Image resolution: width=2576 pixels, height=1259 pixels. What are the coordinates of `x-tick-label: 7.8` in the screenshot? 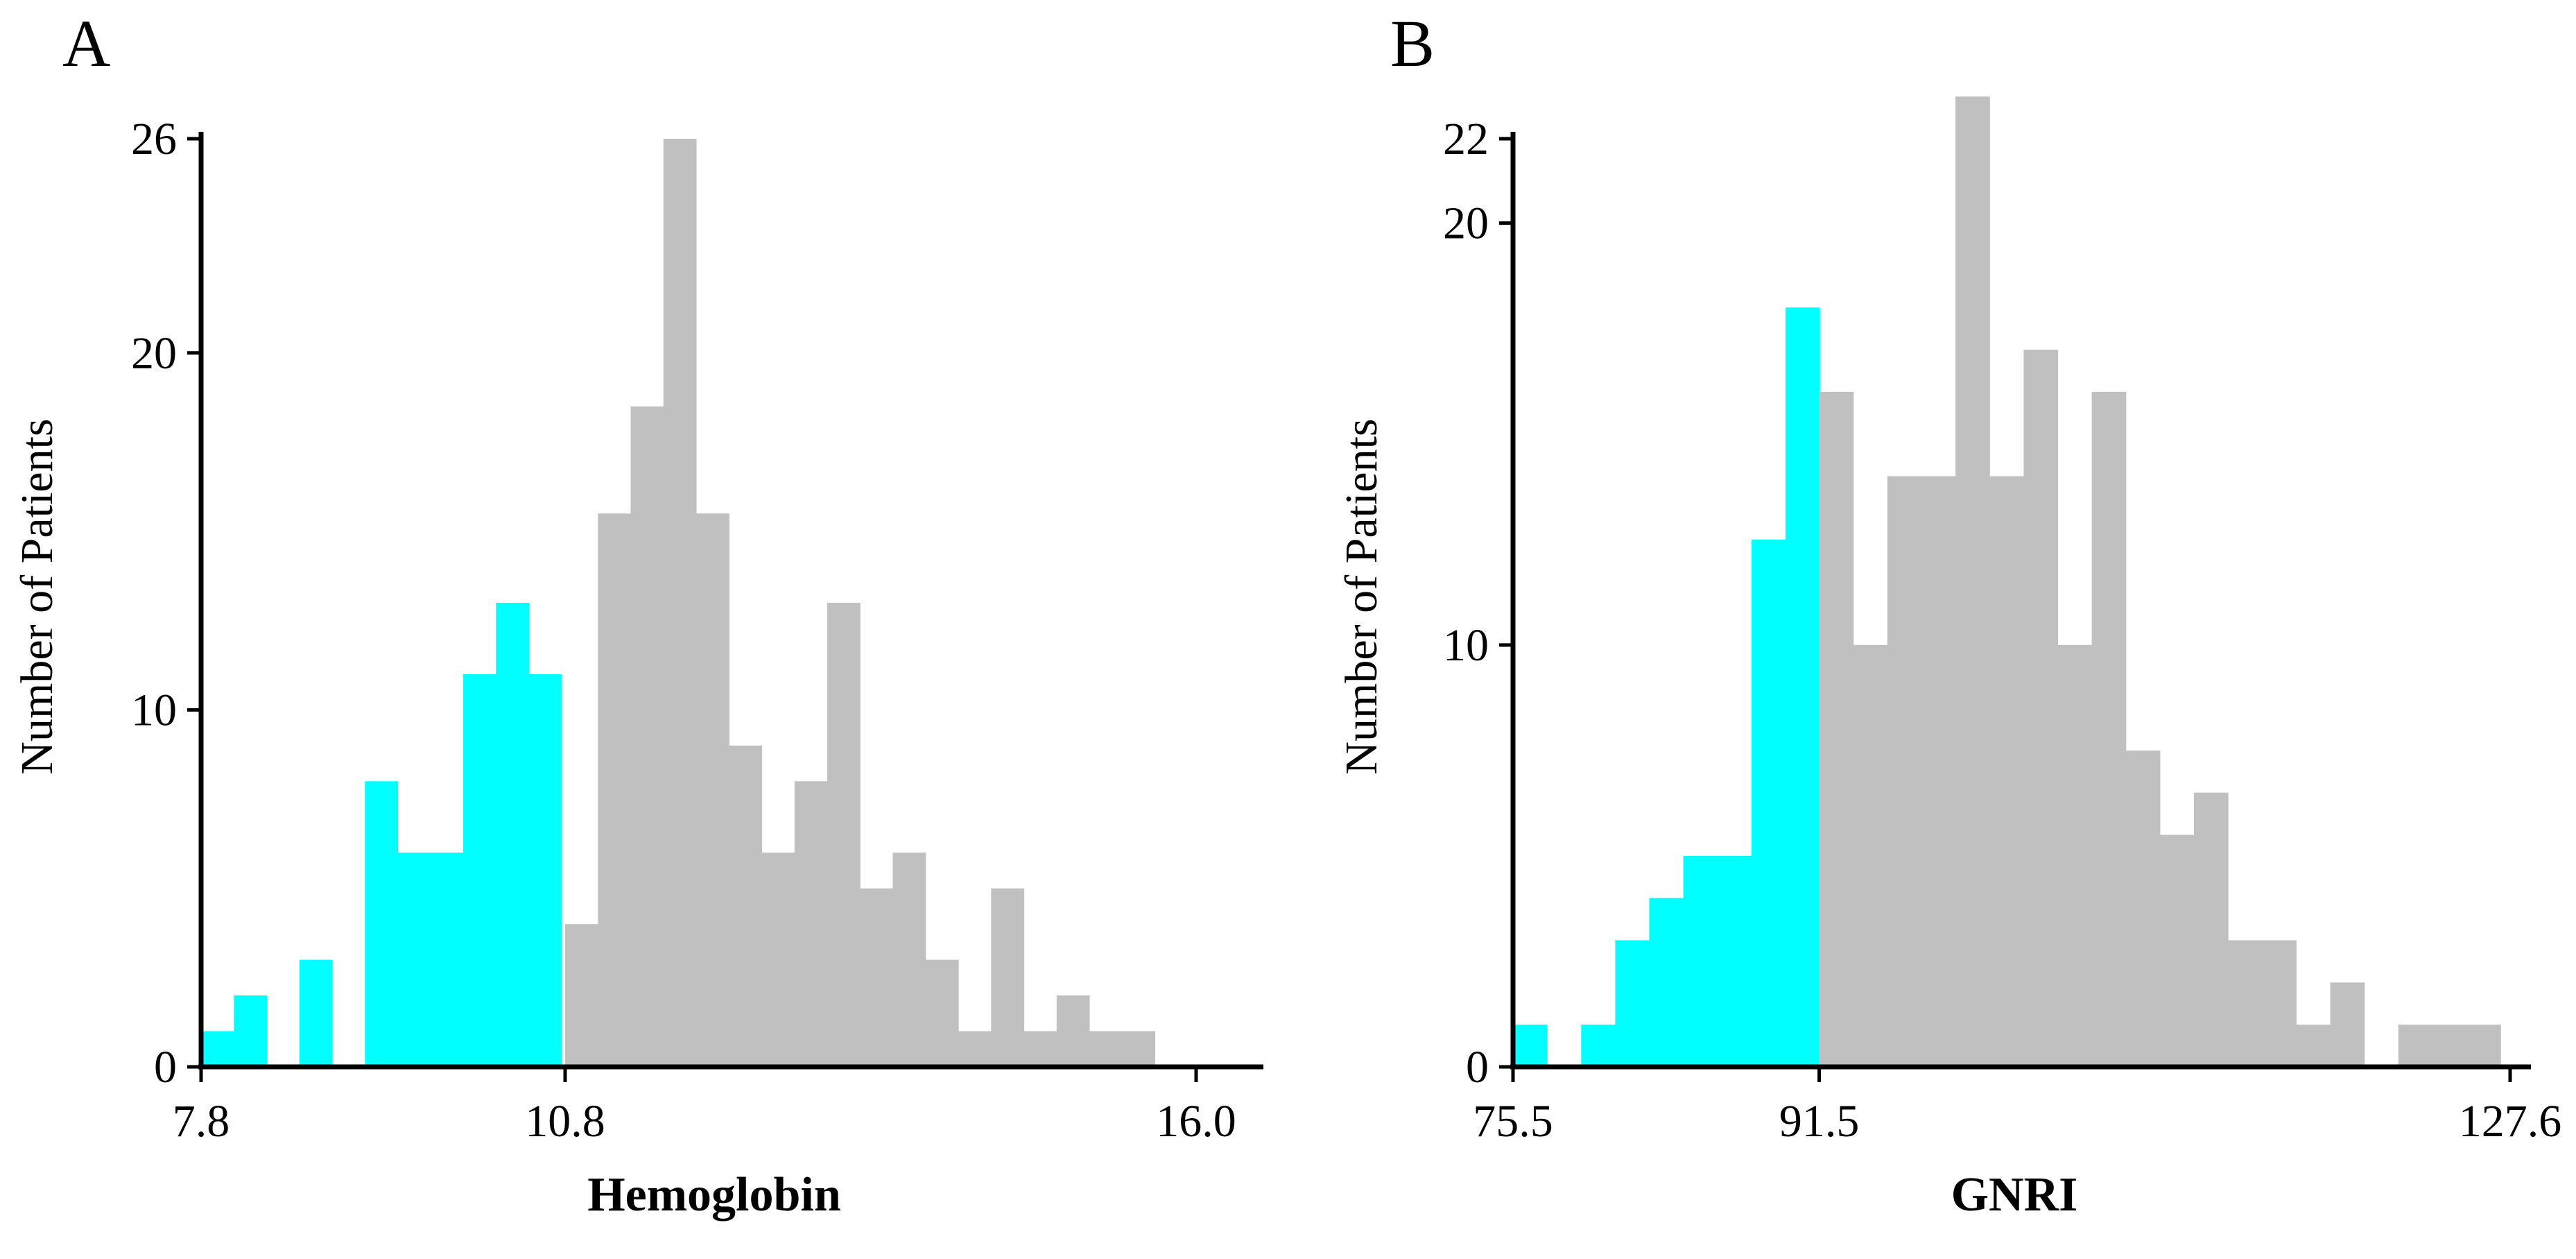 It's located at (201, 1121).